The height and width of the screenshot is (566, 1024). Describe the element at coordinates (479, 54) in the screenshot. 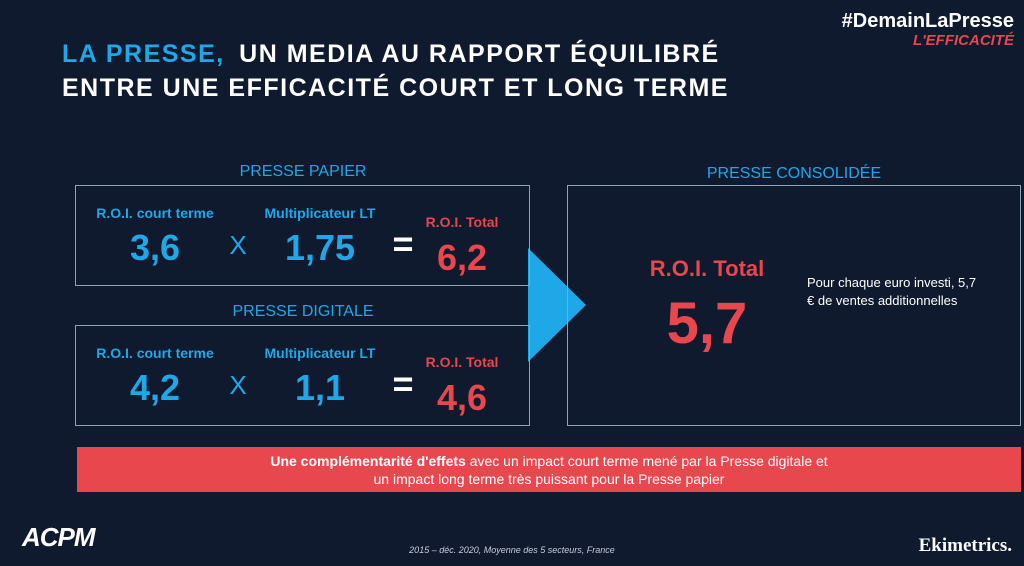

I see `title-text: UN MEDIA AU RAPPORT ÉQUILIBRÉ` at that location.